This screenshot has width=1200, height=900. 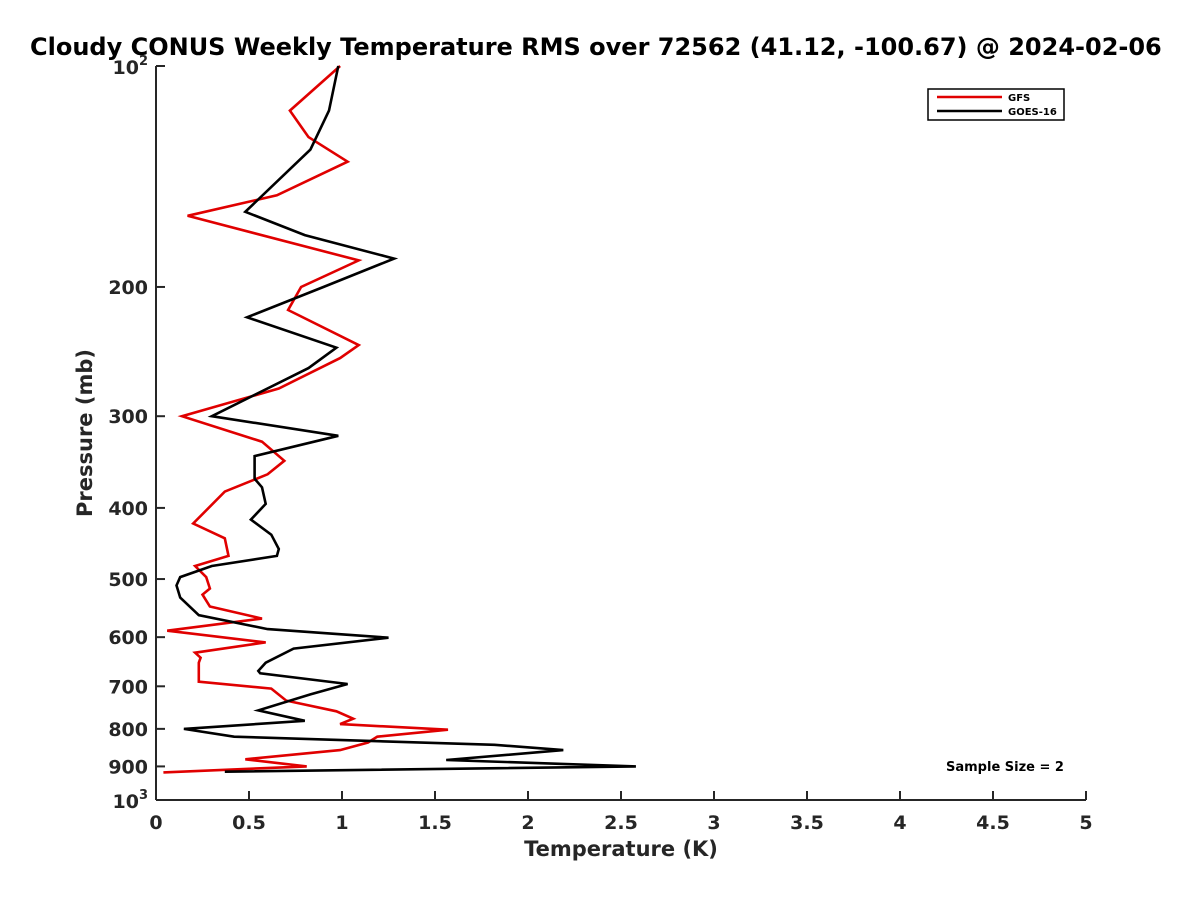 I want to click on x-tick-label: 1.5, so click(x=435, y=823).